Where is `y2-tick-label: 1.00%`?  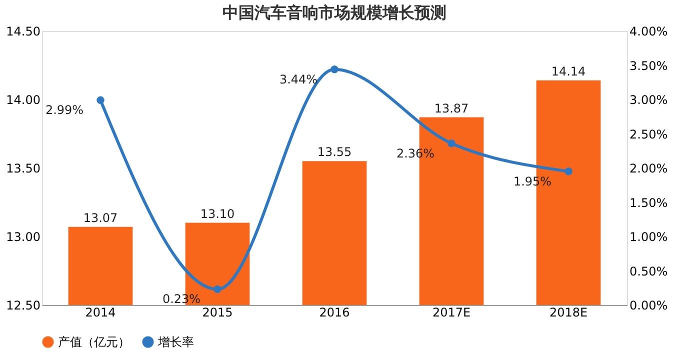
y2-tick-label: 1.00% is located at coordinates (649, 237).